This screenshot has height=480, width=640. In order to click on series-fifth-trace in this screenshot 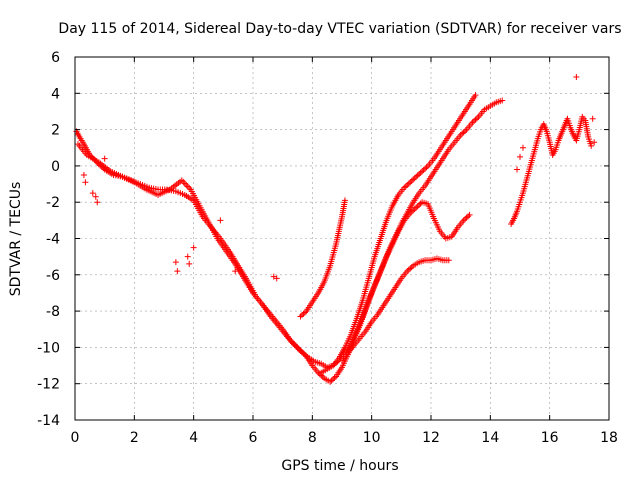, I will do `click(322, 258)`.